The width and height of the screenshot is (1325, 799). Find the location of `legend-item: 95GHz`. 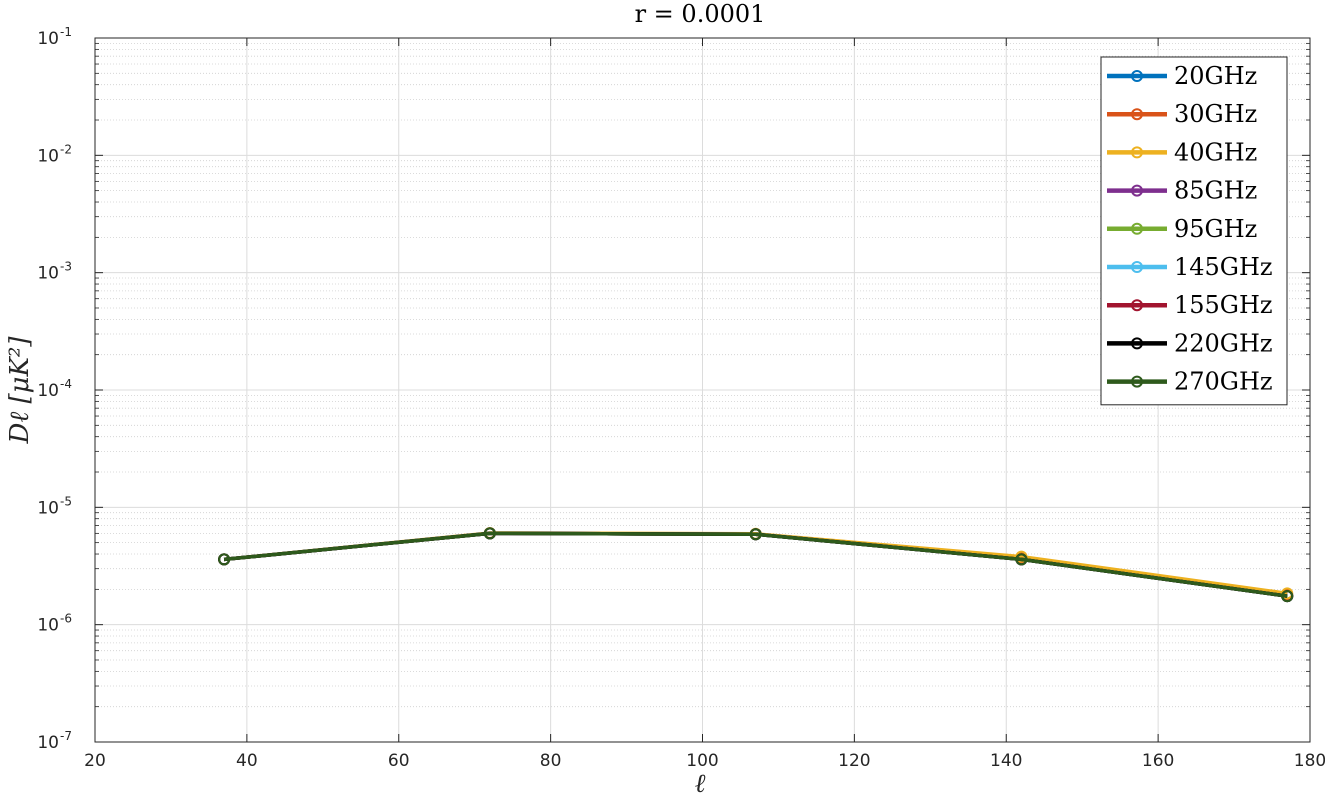

legend-item: 95GHz is located at coordinates (1182, 229).